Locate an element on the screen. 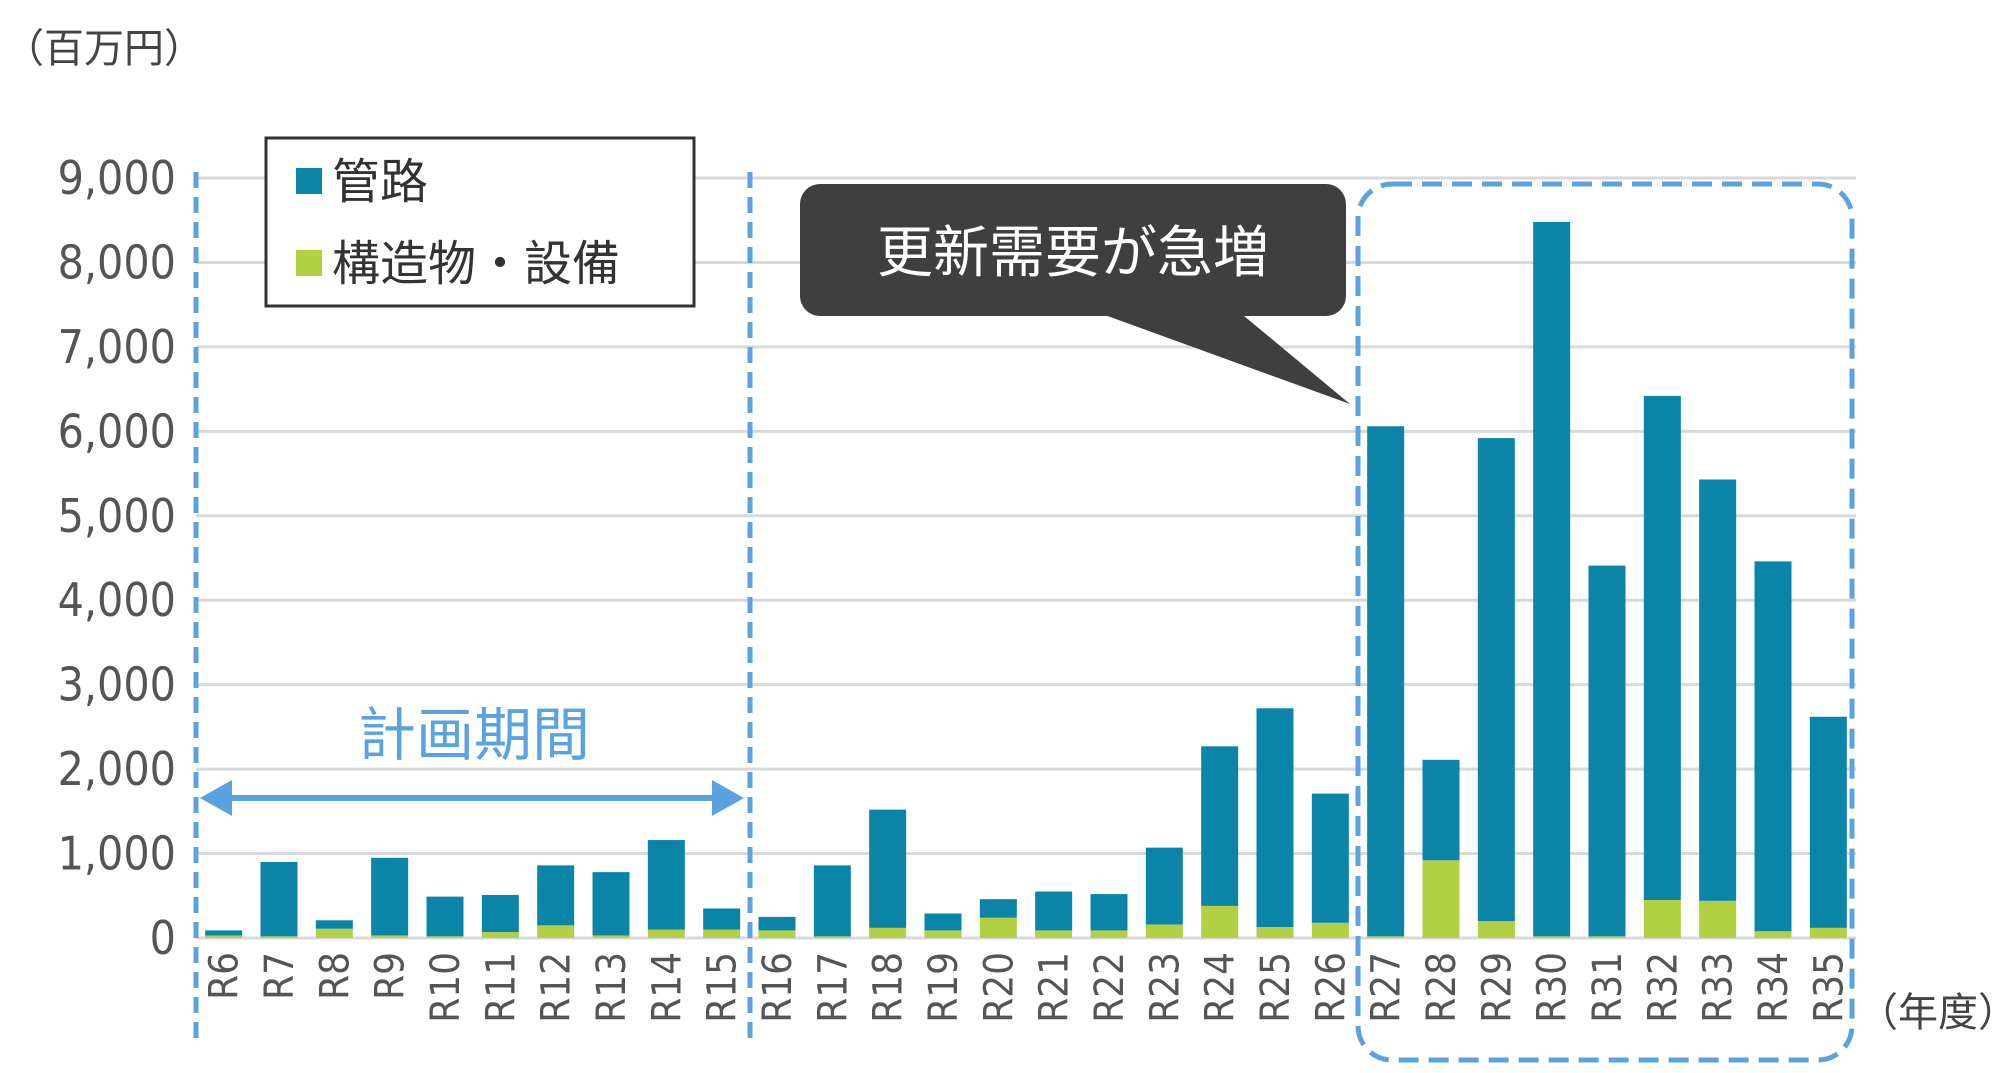 This screenshot has height=1073, width=2000. x-tick-label: R18 is located at coordinates (889, 987).